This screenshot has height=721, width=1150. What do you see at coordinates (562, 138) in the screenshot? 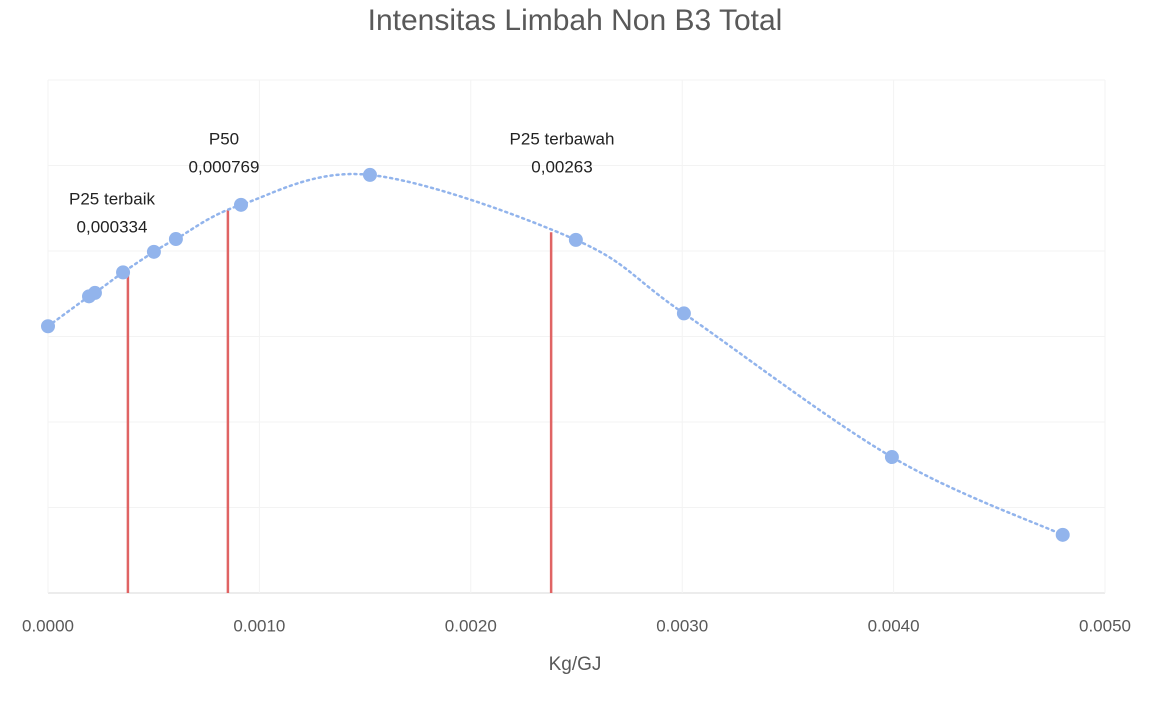
I see `annotation-label: P25 terbawah` at bounding box center [562, 138].